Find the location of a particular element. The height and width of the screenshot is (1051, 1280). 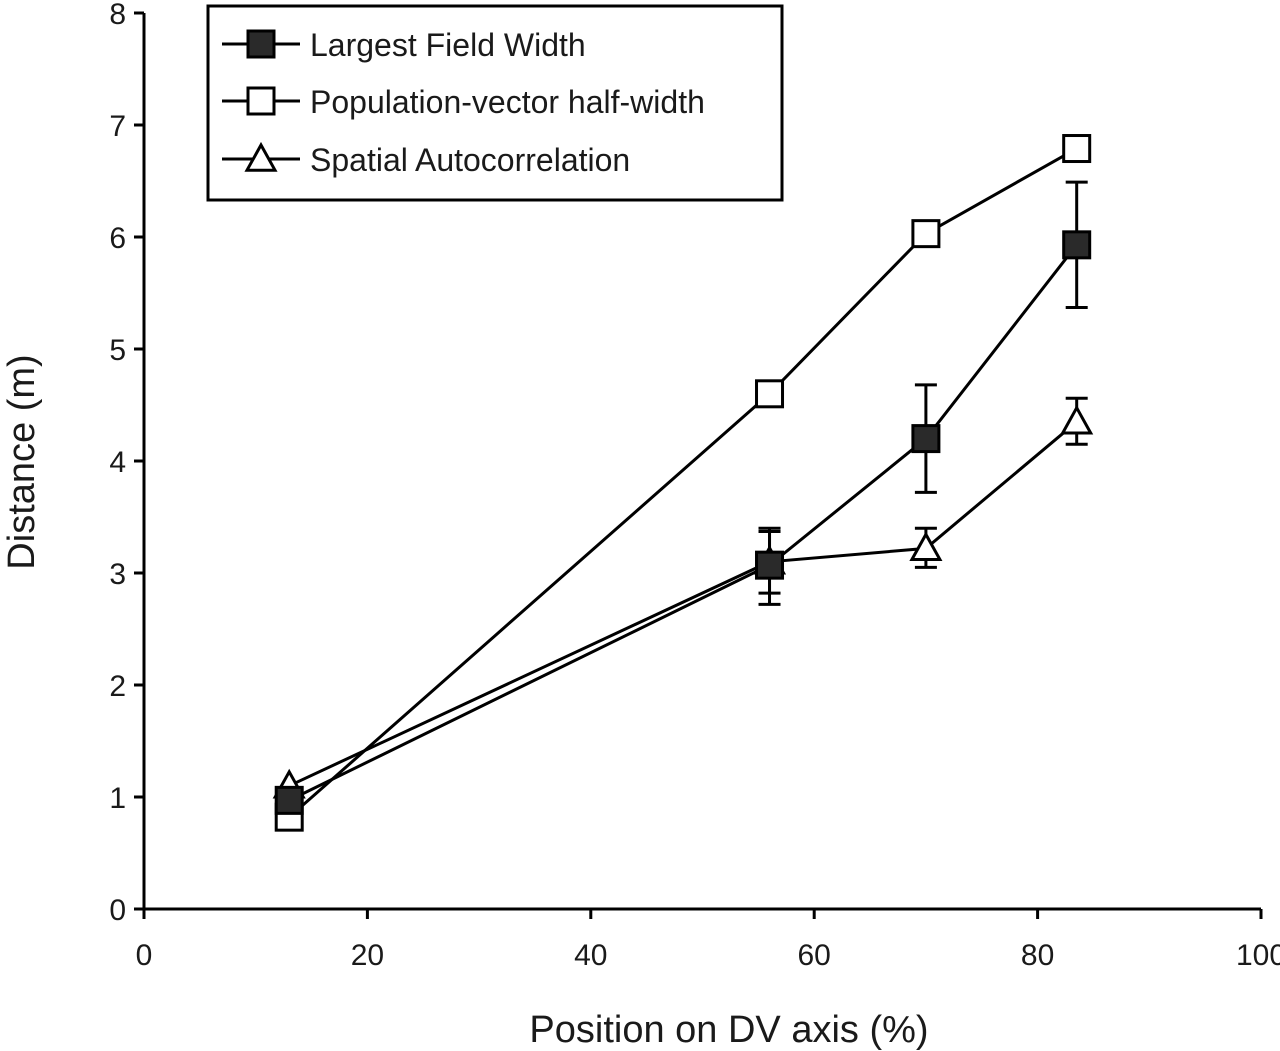

legend-label: Largest Field Width is located at coordinates (448, 45).